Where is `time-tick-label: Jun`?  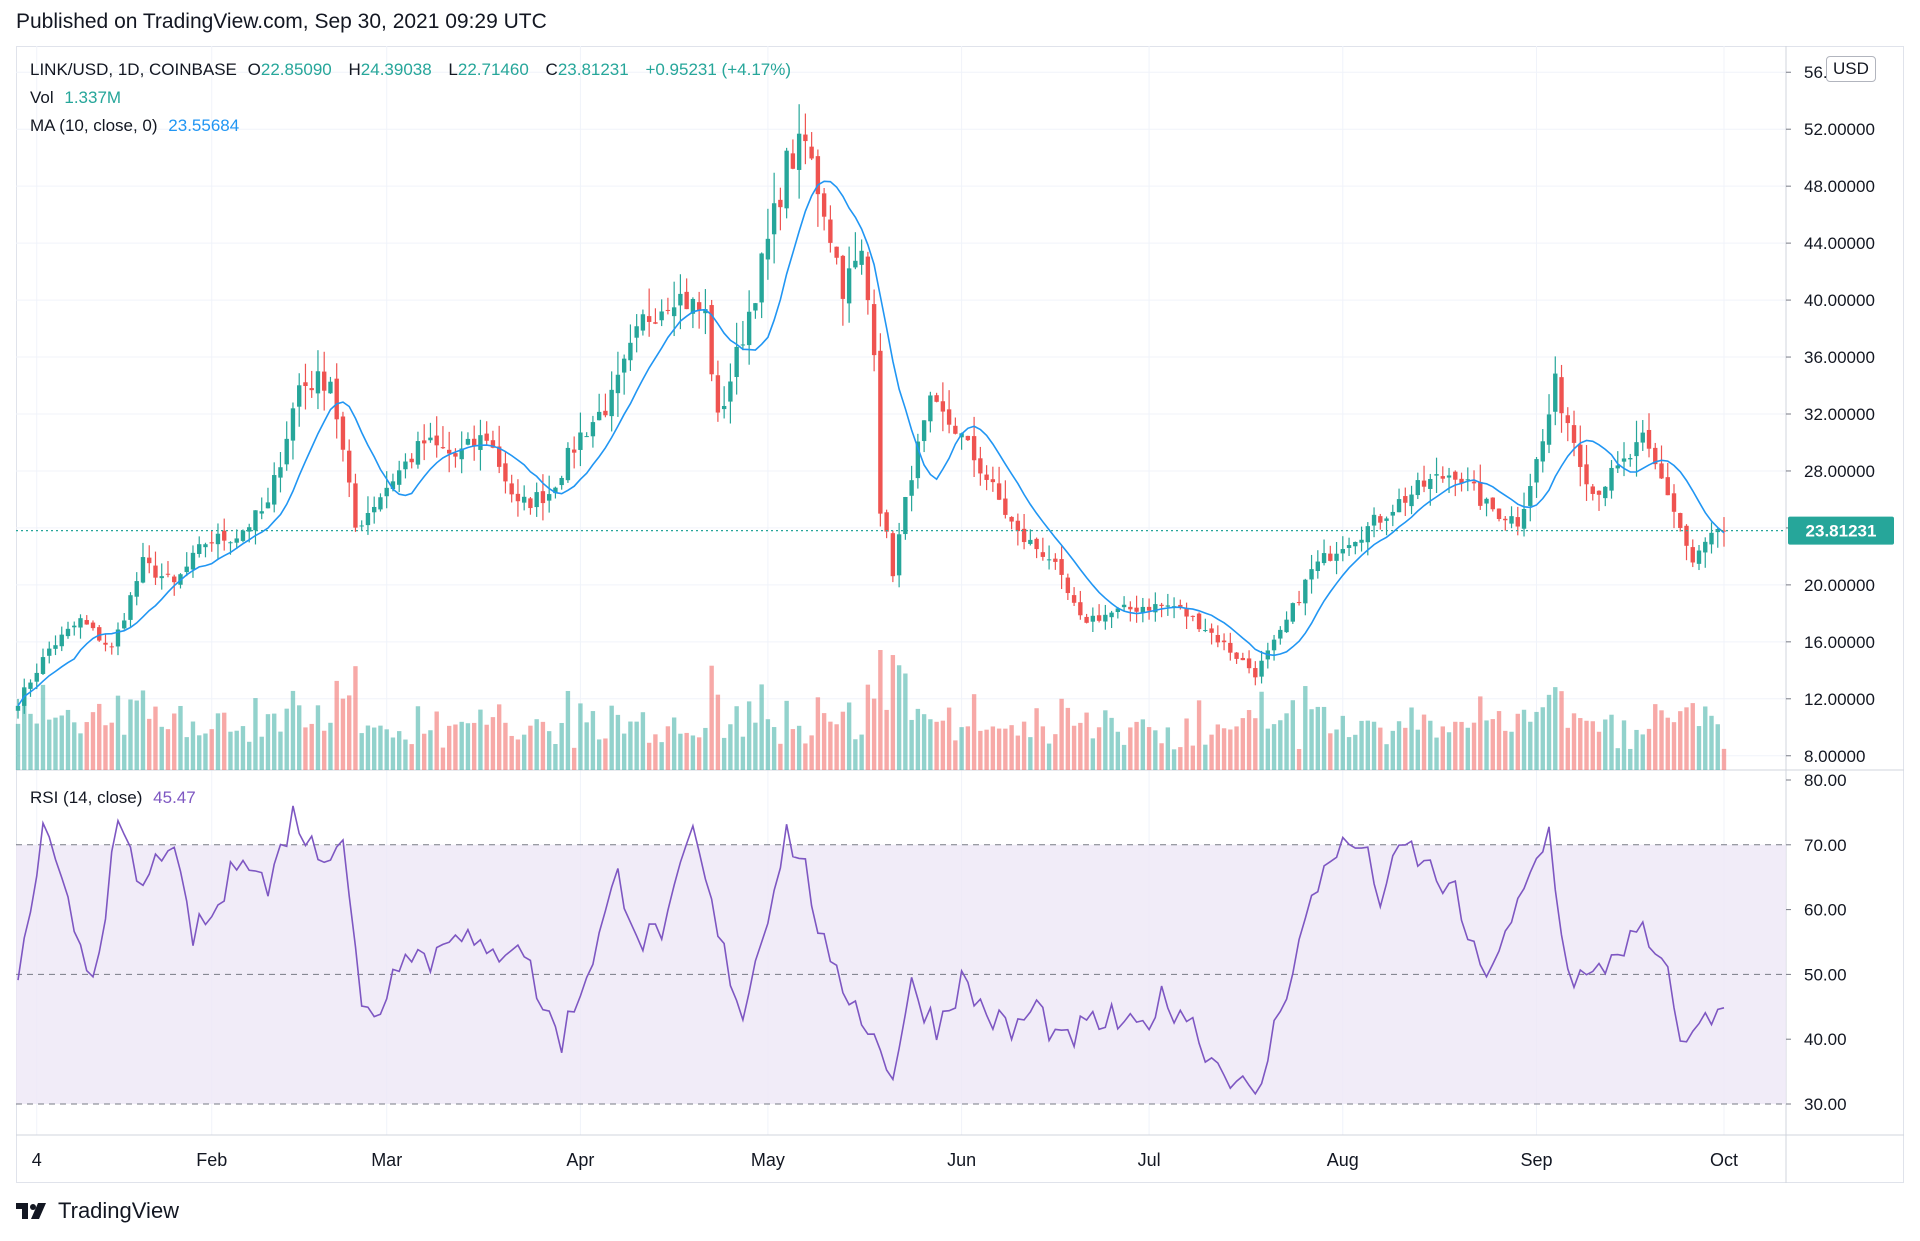
time-tick-label: Jun is located at coordinates (961, 1160).